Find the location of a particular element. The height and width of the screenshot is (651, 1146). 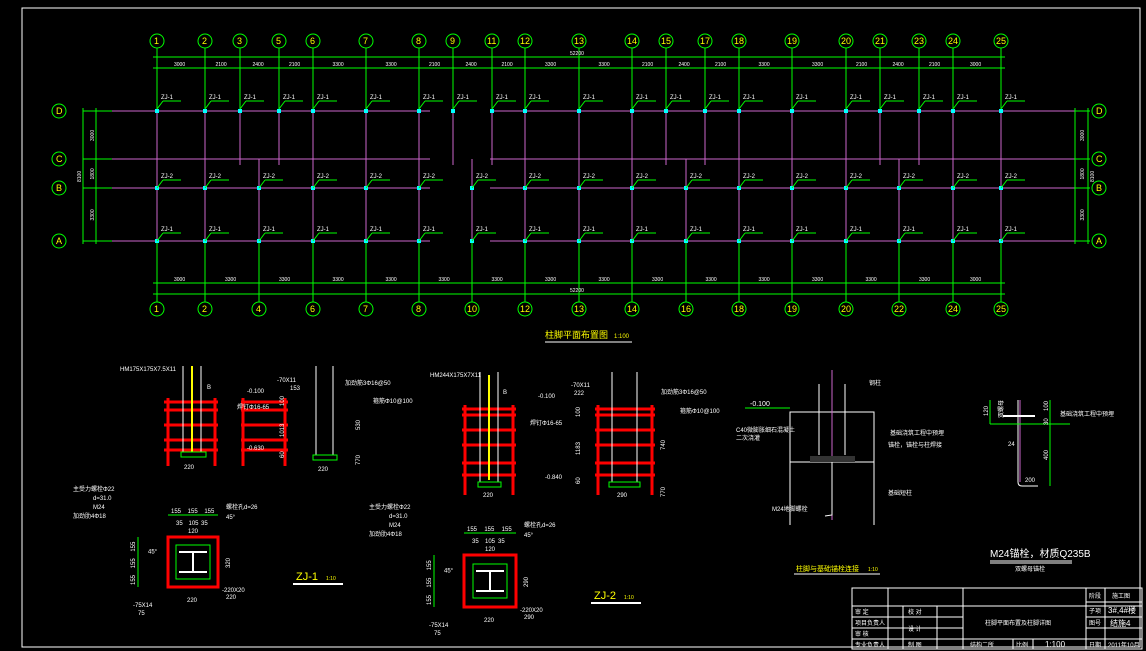

base-title: 柱脚与基础锚栓连接 is located at coordinates (827, 568).